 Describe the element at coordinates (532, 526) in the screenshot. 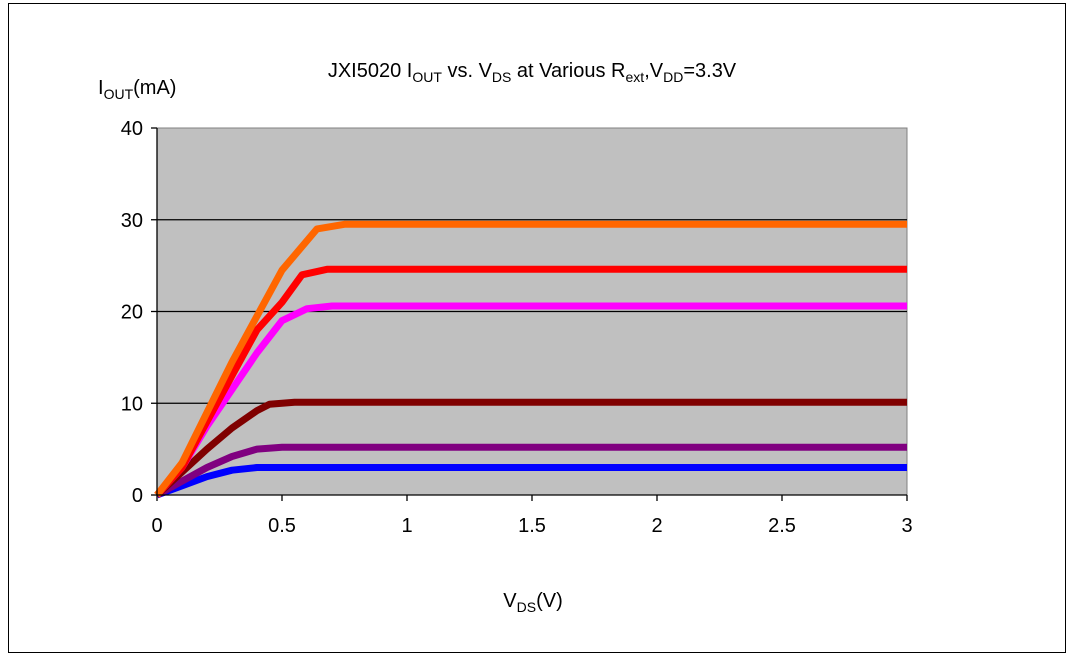

I see `x-tick-label: 1.5` at that location.